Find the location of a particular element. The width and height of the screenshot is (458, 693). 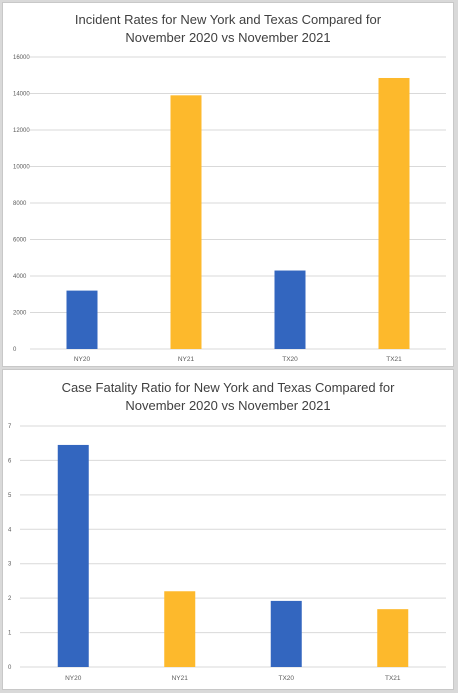

y-tick-label: 12000 is located at coordinates (21, 131).